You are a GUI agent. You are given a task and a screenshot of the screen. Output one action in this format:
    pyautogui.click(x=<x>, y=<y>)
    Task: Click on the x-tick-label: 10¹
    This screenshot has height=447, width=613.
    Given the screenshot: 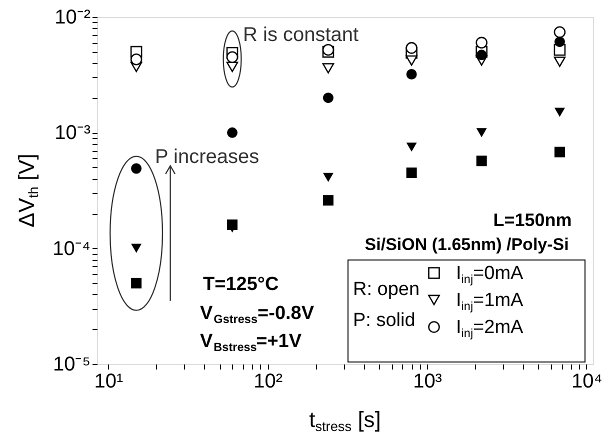 What is the action you would take?
    pyautogui.click(x=109, y=381)
    